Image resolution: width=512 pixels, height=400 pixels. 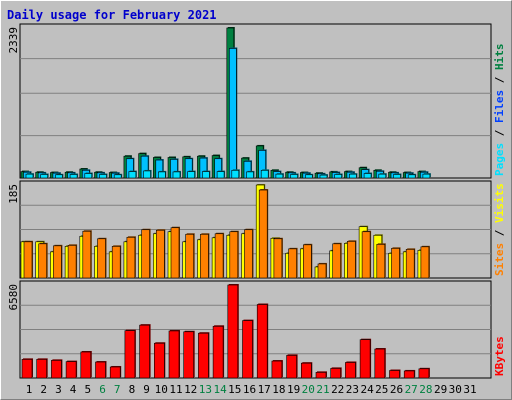 What do you see at coordinates (218, 352) in the screenshot?
I see `bar-kbytes-14-face` at bounding box center [218, 352].